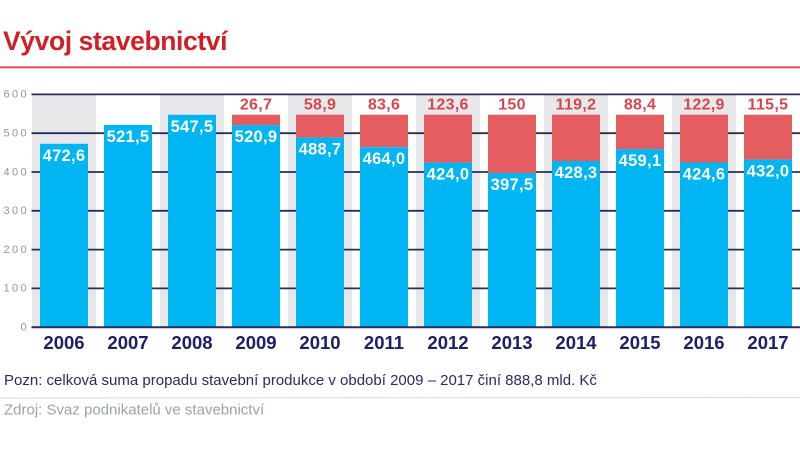 This screenshot has width=800, height=449. What do you see at coordinates (448, 175) in the screenshot?
I see `svg-text: 424,0` at bounding box center [448, 175].